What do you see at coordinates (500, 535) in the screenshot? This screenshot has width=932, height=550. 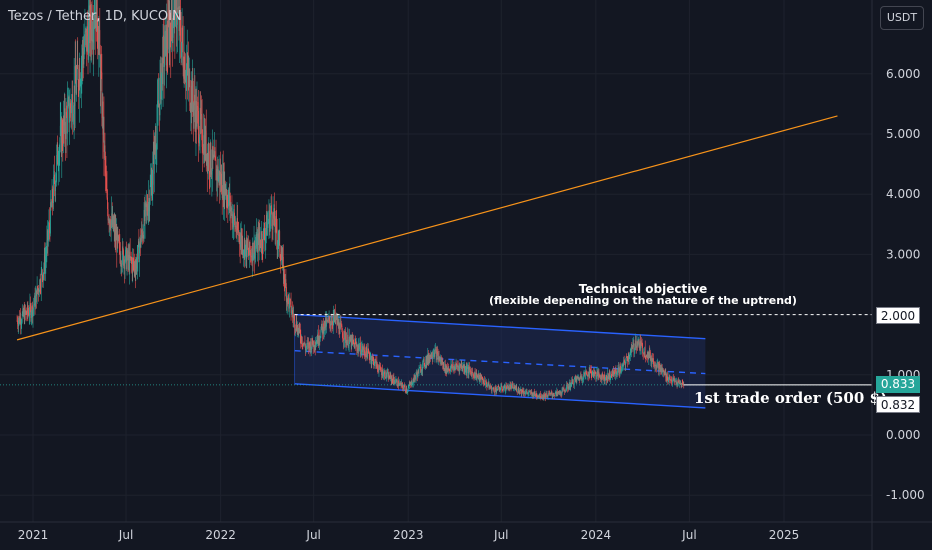 I see `x-tick-label: Jul` at bounding box center [500, 535].